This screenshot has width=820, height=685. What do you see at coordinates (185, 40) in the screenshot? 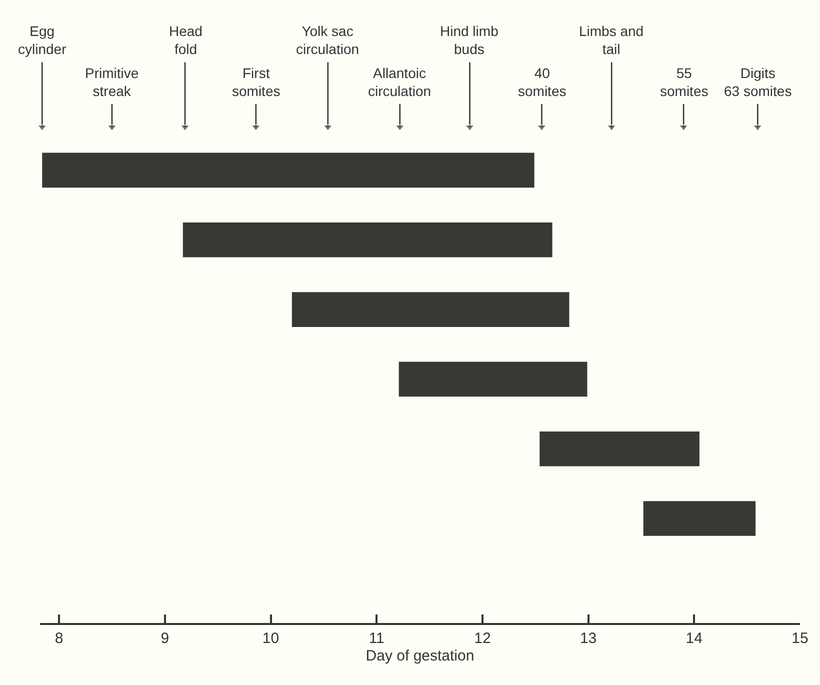
I see `ref-line-label: Head fold` at bounding box center [185, 40].